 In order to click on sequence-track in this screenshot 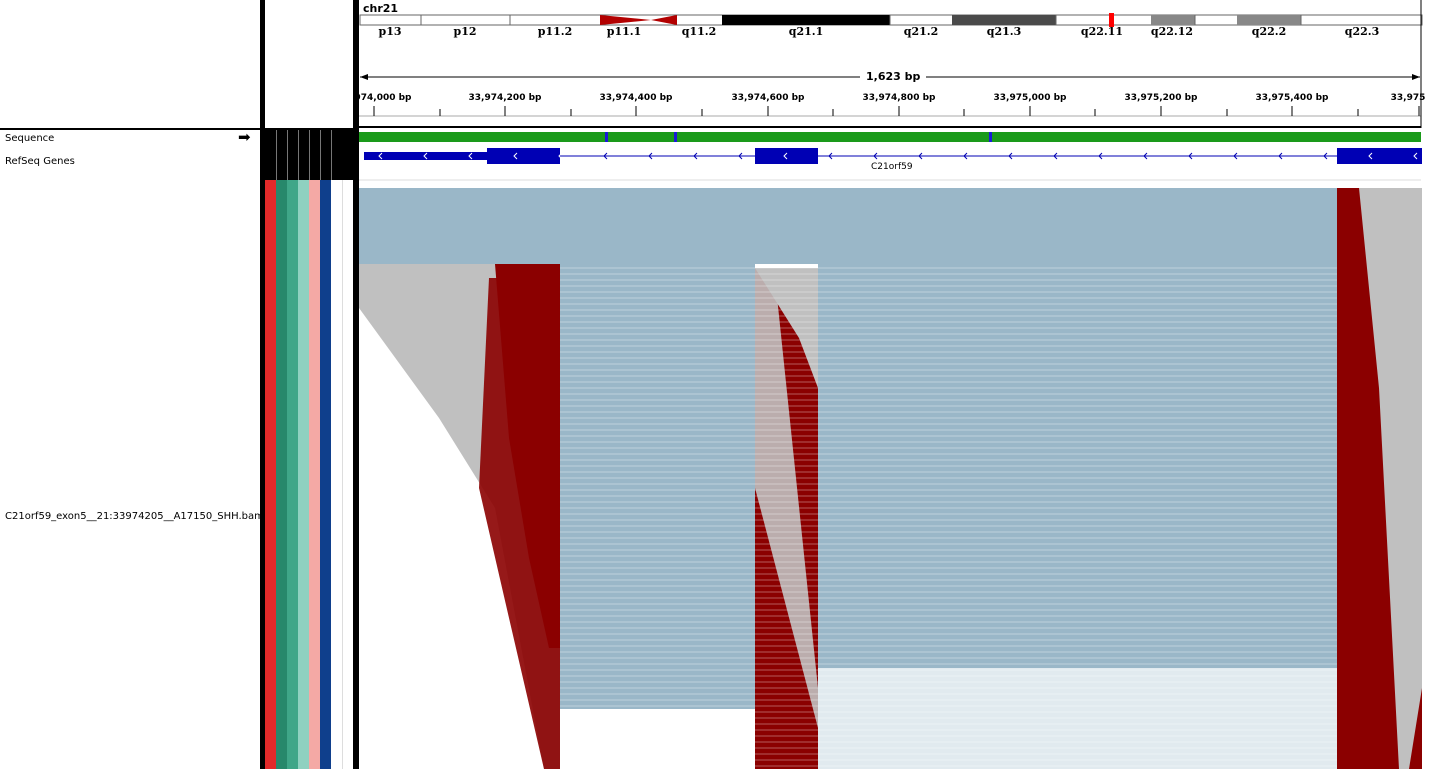, I will do `click(890, 137)`.